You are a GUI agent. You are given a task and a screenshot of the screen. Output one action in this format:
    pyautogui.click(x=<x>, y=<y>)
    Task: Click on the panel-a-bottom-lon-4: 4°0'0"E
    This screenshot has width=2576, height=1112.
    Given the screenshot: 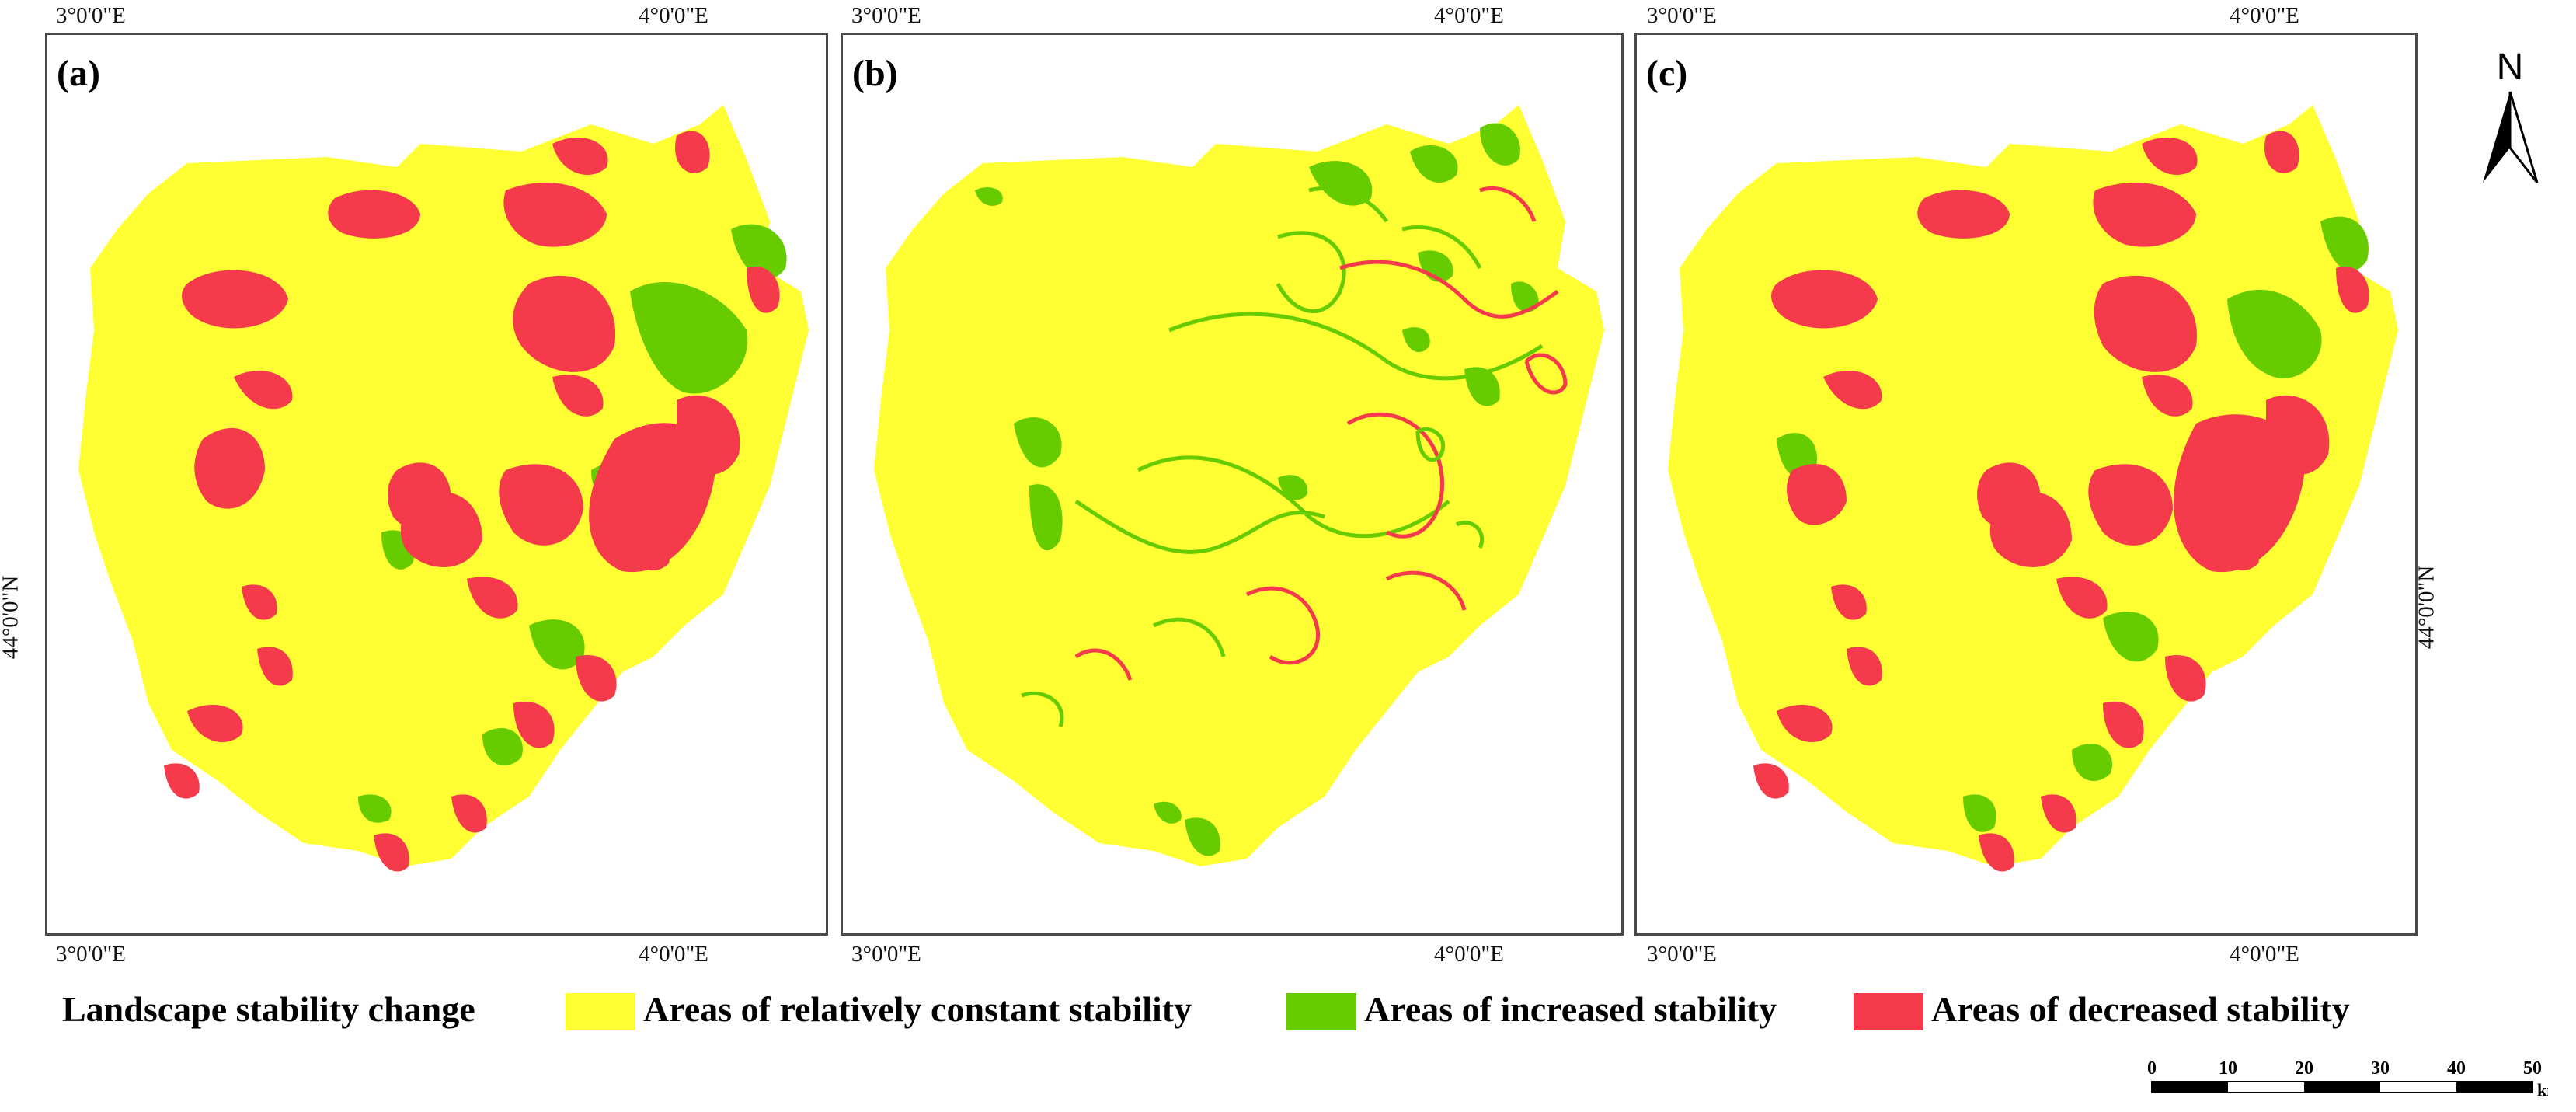 What is the action you would take?
    pyautogui.click(x=673, y=954)
    